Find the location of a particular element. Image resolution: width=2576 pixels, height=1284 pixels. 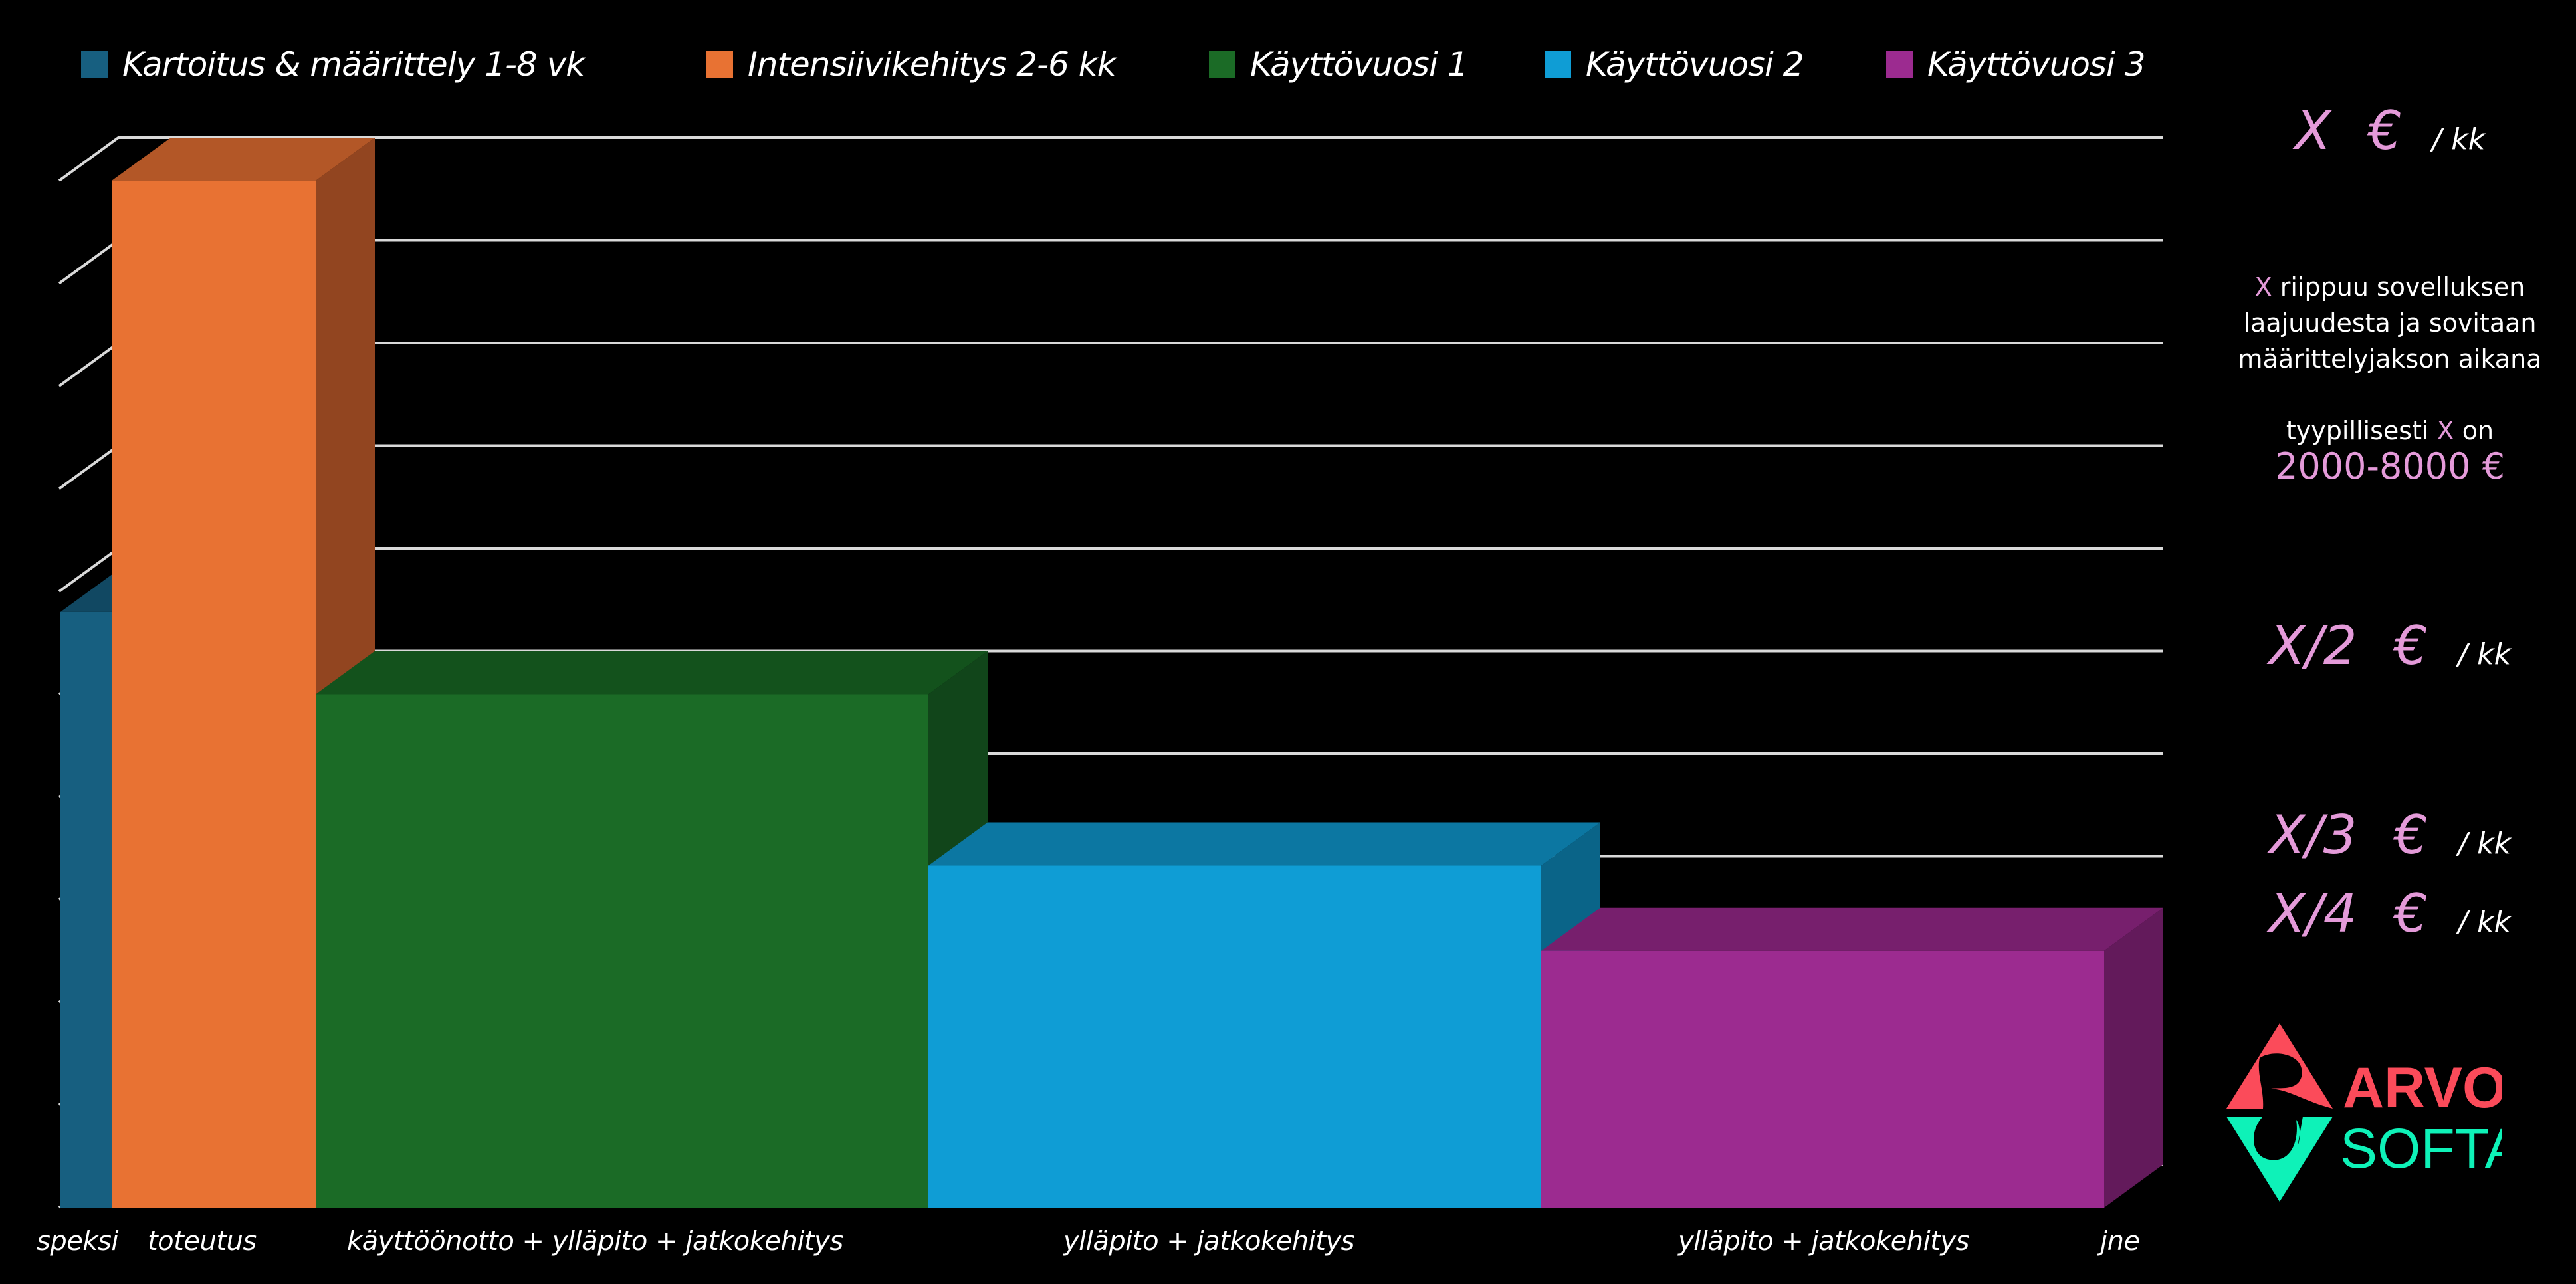

legend-item: Kartoitus & määrittely 1-8 vk is located at coordinates (333, 64).